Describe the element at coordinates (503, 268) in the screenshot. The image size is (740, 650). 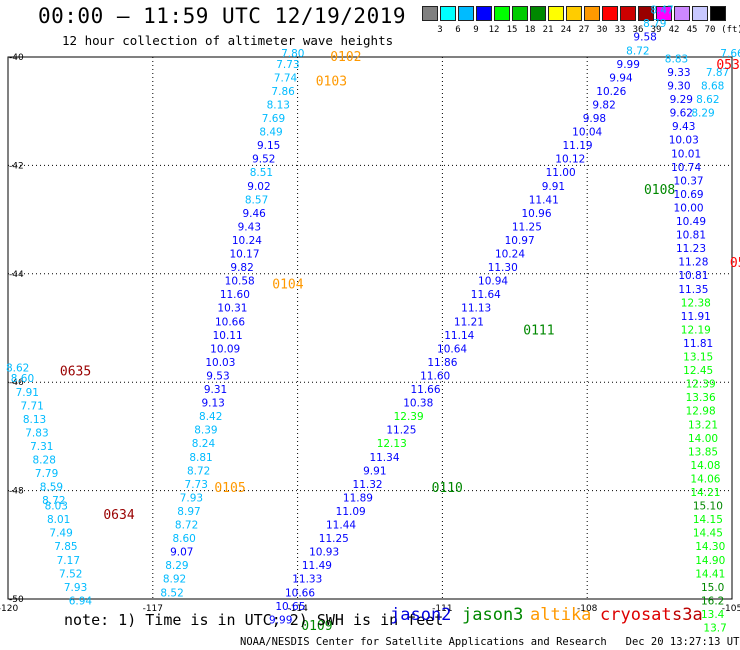
I see `data-label: 11.30` at that location.